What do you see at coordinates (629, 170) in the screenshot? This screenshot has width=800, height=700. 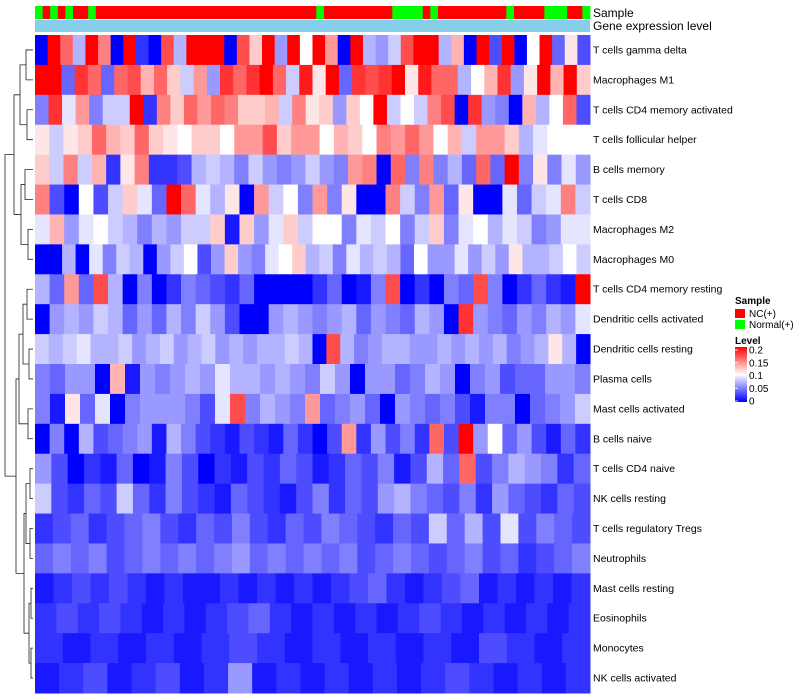 I see `row-label: B cells memory` at bounding box center [629, 170].